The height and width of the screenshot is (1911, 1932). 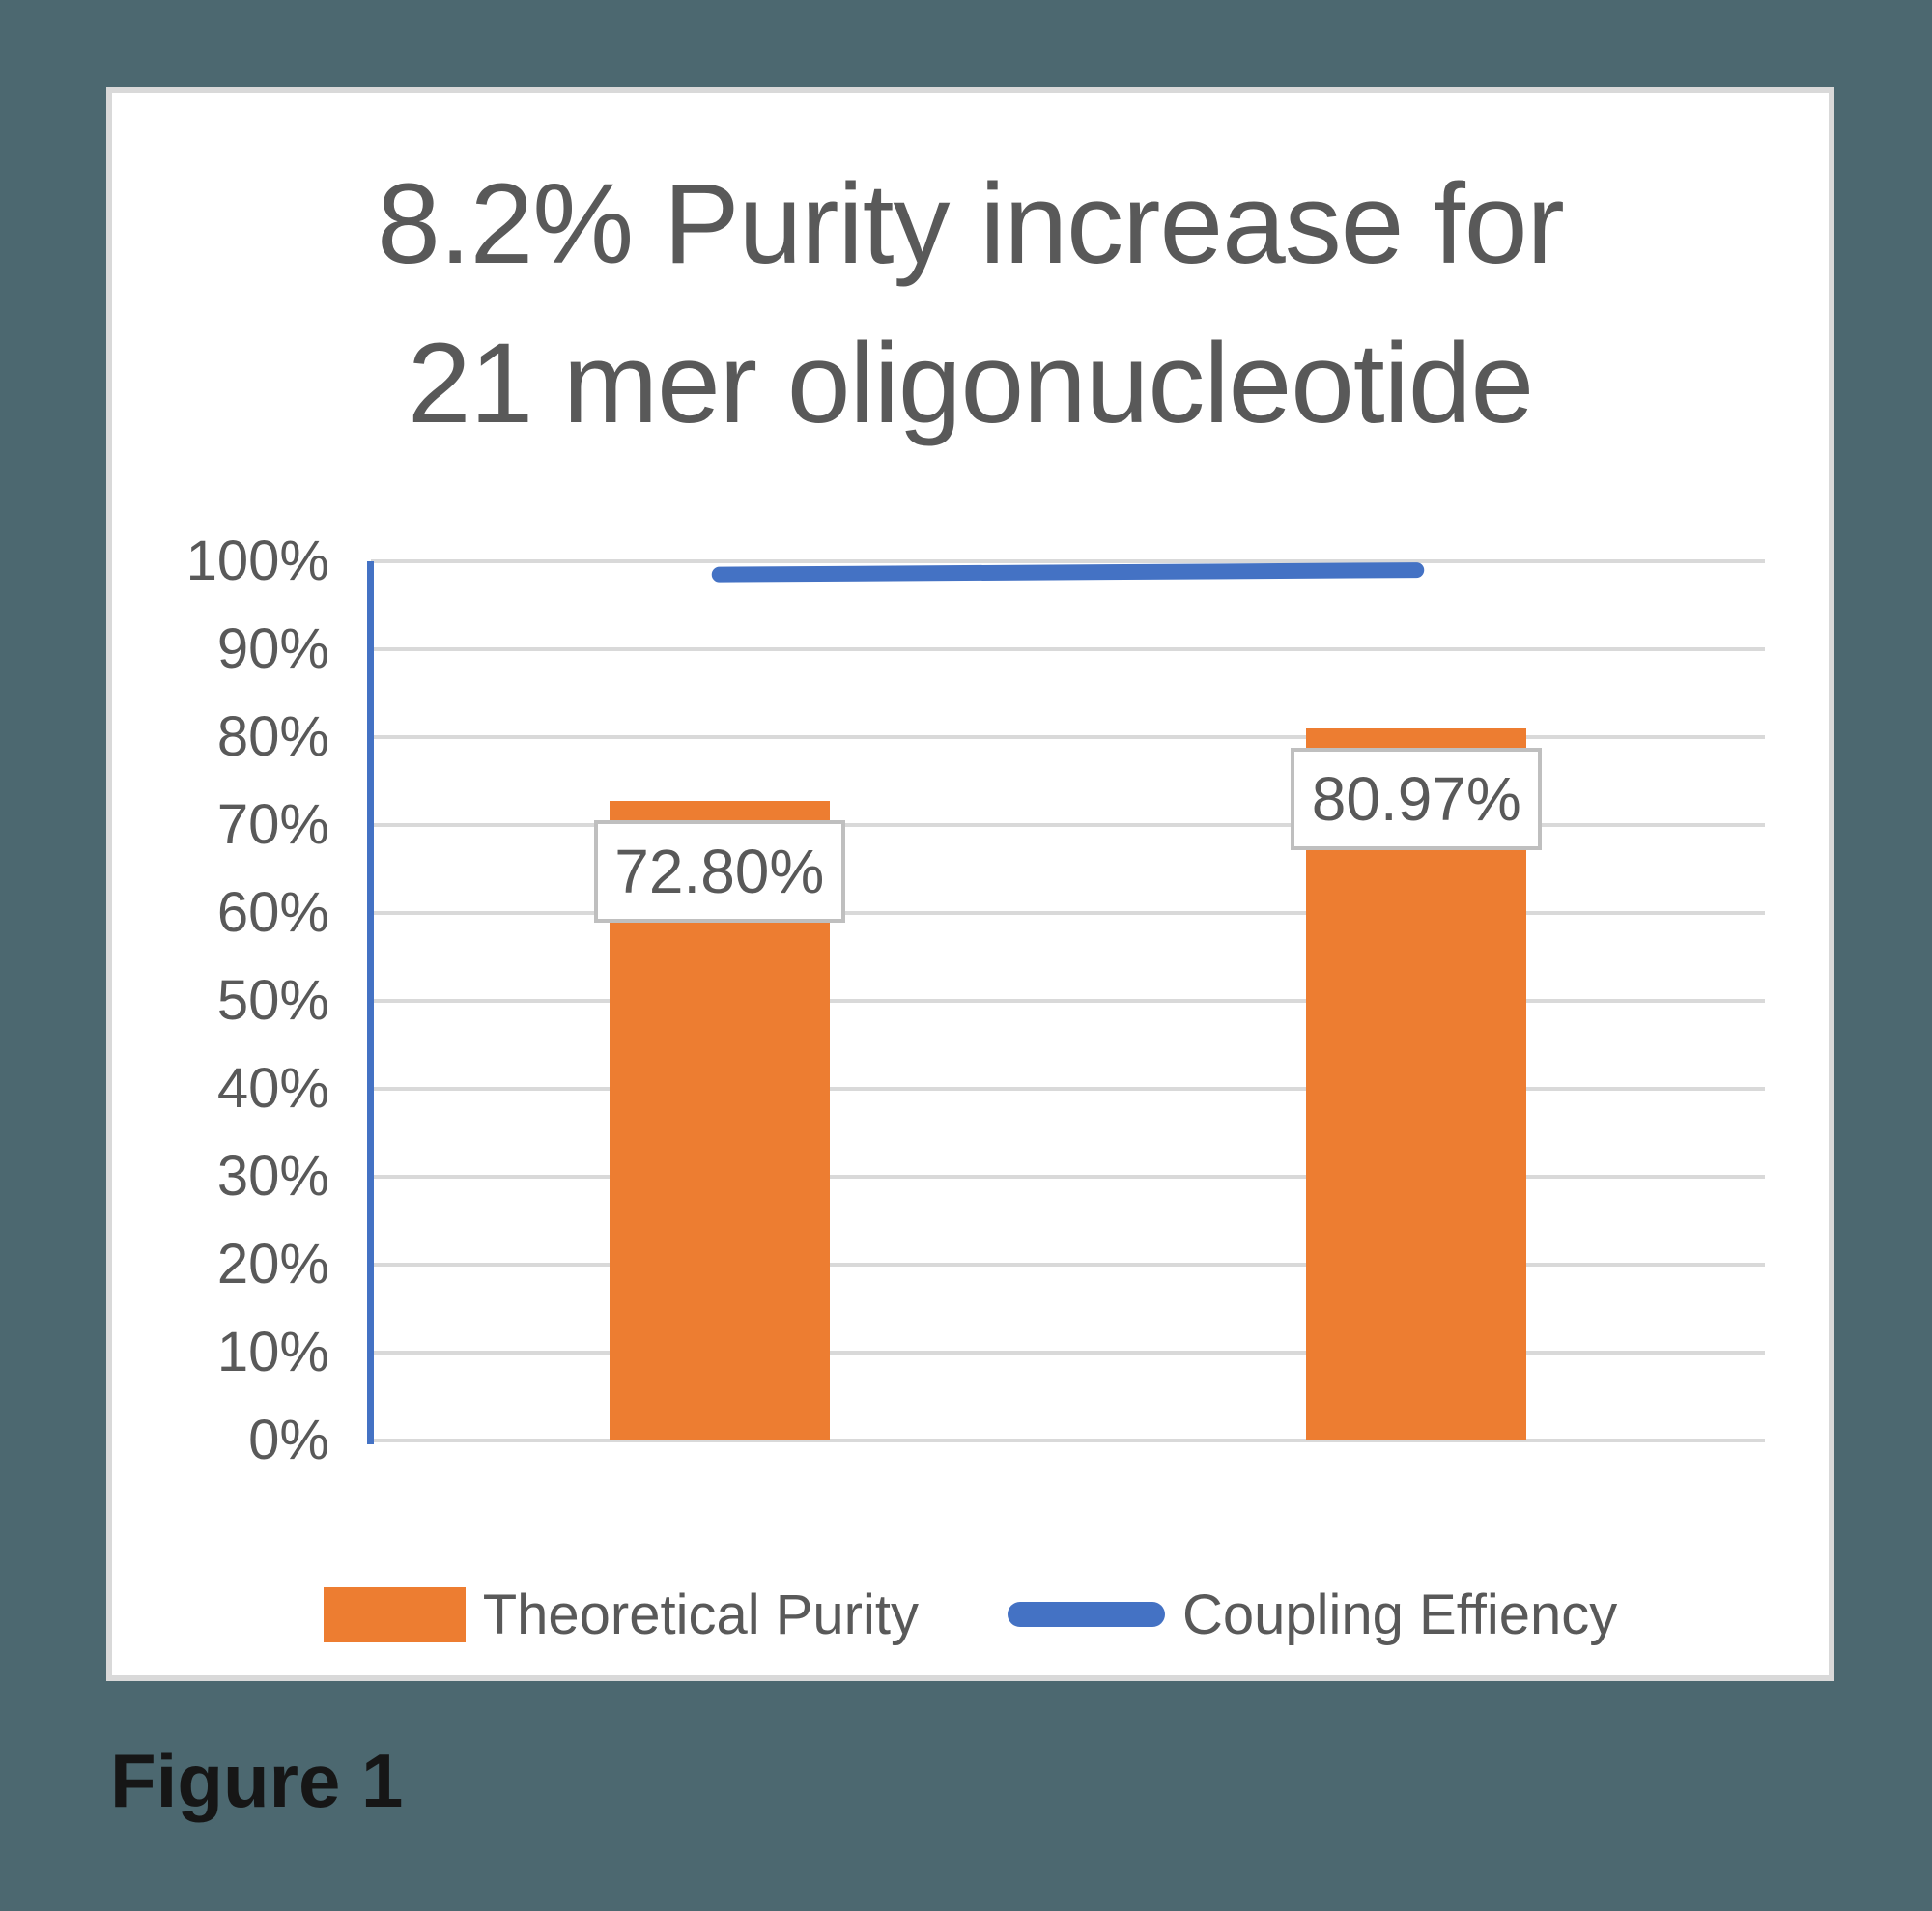 I want to click on coupling-effiency-line, so click(x=1068, y=572).